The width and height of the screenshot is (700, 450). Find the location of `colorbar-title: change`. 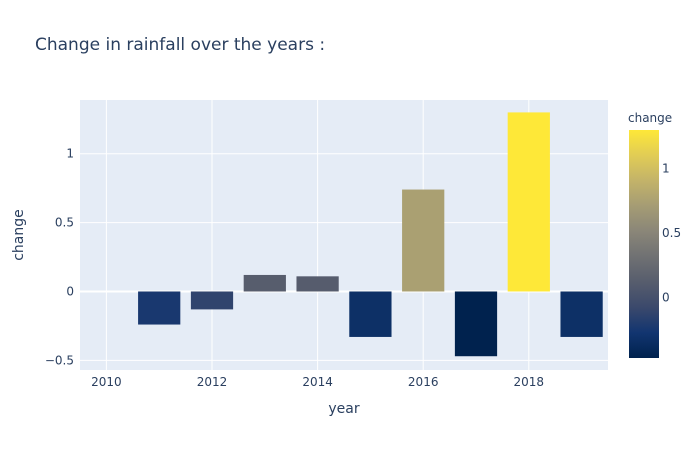

colorbar-title: change is located at coordinates (650, 118).